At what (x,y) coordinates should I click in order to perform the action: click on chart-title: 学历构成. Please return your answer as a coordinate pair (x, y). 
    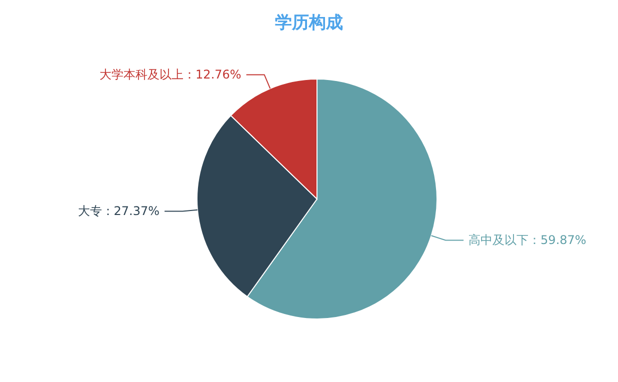
    Looking at the image, I should click on (309, 23).